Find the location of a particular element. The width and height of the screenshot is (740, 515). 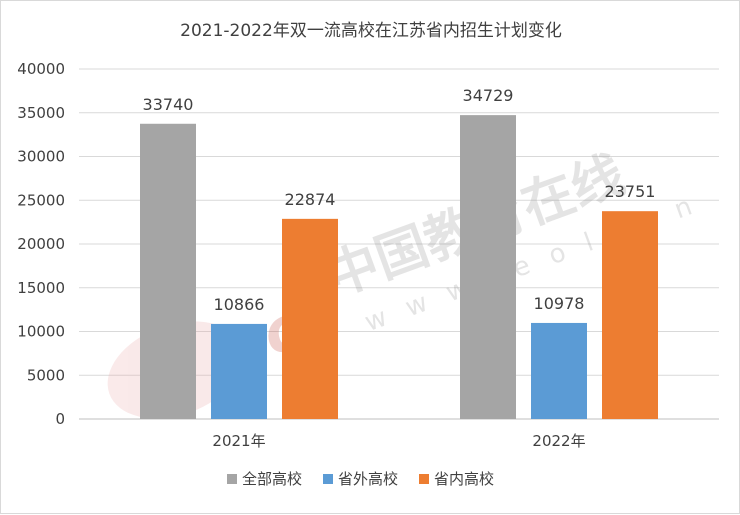

data-label: 33740 is located at coordinates (168, 104).